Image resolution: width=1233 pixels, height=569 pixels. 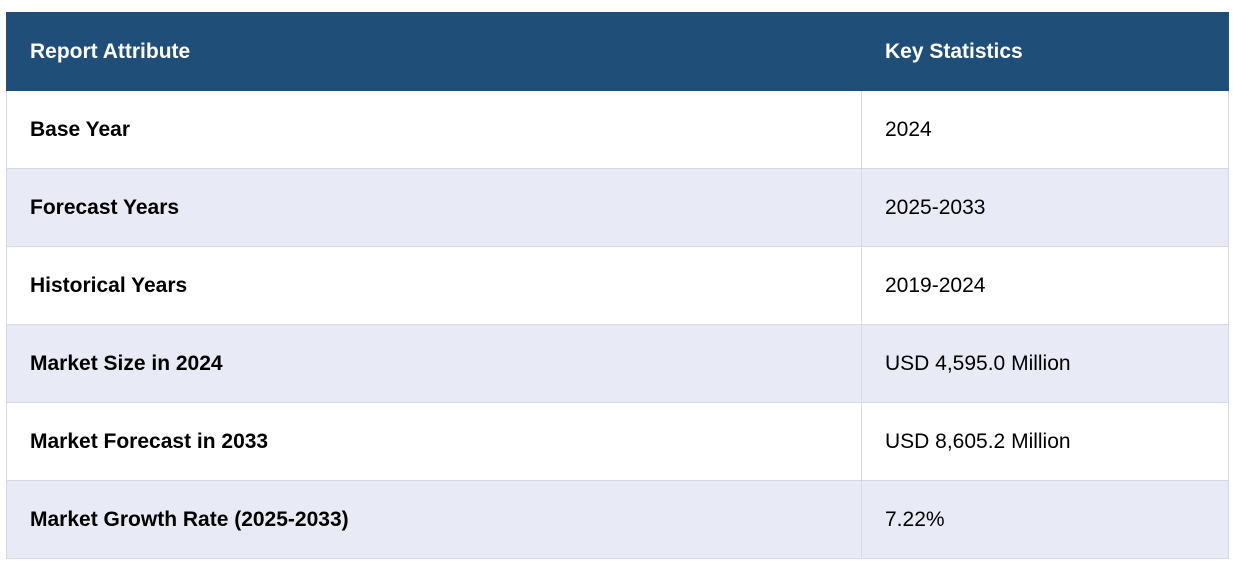 I want to click on row-value-forecast-years: 2025-2033, so click(x=1045, y=207).